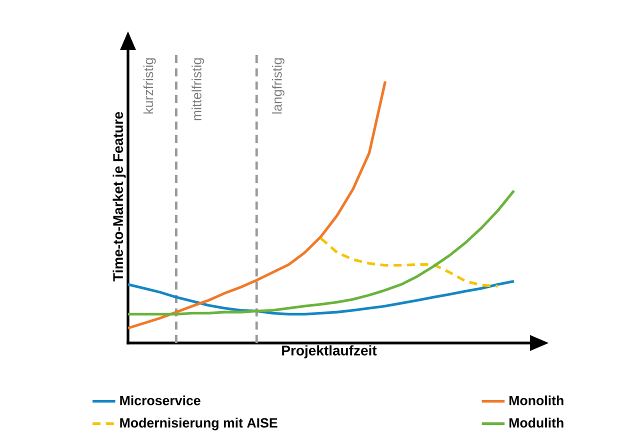 The image size is (632, 436). I want to click on x-axis-title: Projektlaufzeit, so click(329, 351).